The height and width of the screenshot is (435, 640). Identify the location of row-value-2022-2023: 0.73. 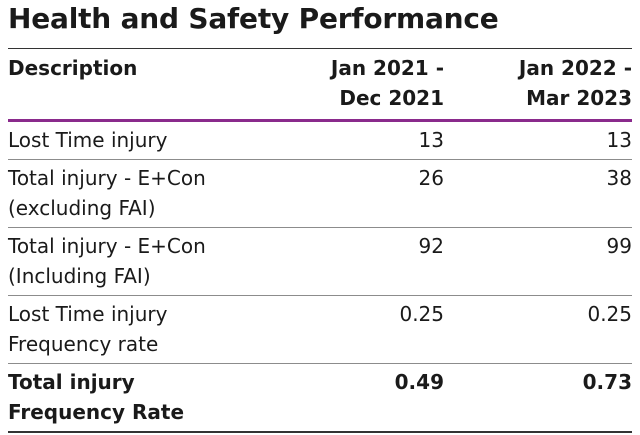
(538, 398).